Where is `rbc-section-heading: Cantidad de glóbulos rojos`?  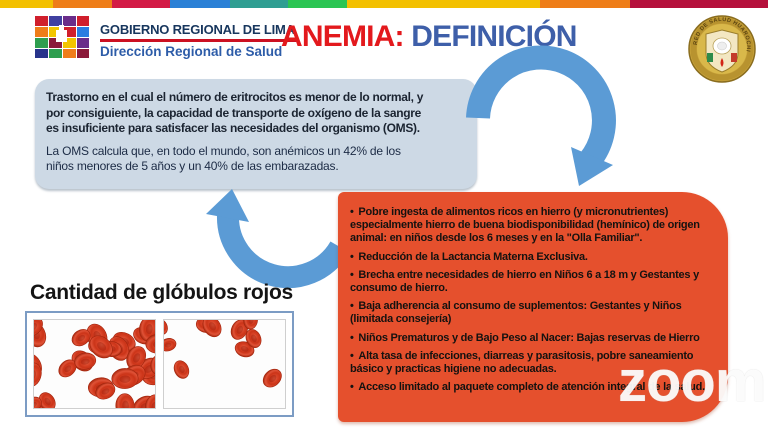
rbc-section-heading: Cantidad de glóbulos rojos is located at coordinates (161, 292).